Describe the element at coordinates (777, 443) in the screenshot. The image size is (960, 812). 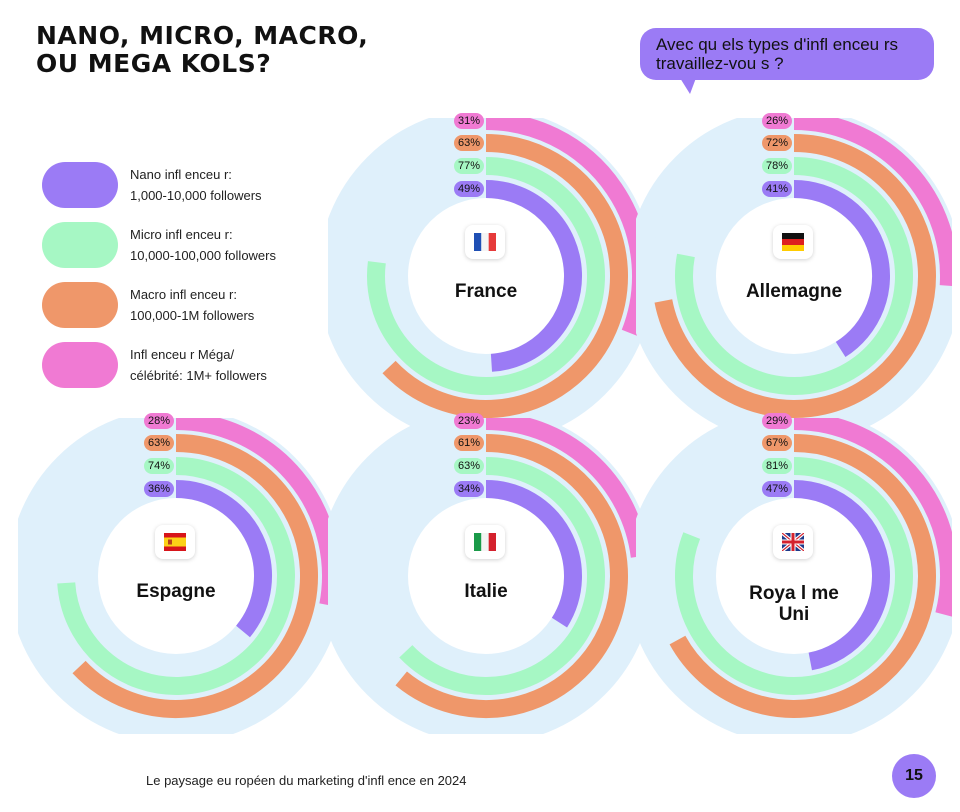
I see `data-label-macro: 67%` at that location.